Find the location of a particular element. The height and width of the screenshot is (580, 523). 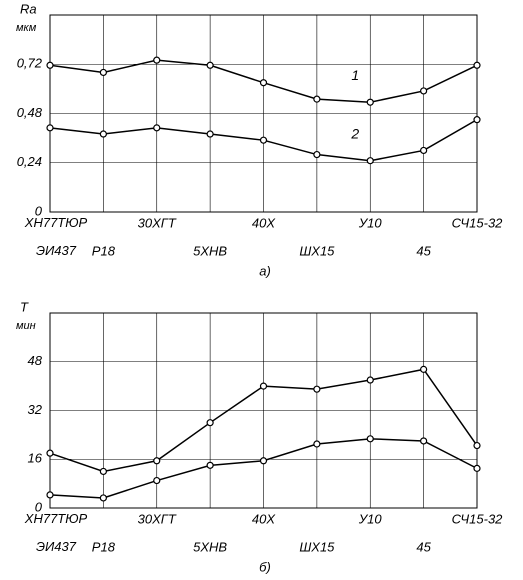

y-axis-unit: мкм is located at coordinates (26, 28).